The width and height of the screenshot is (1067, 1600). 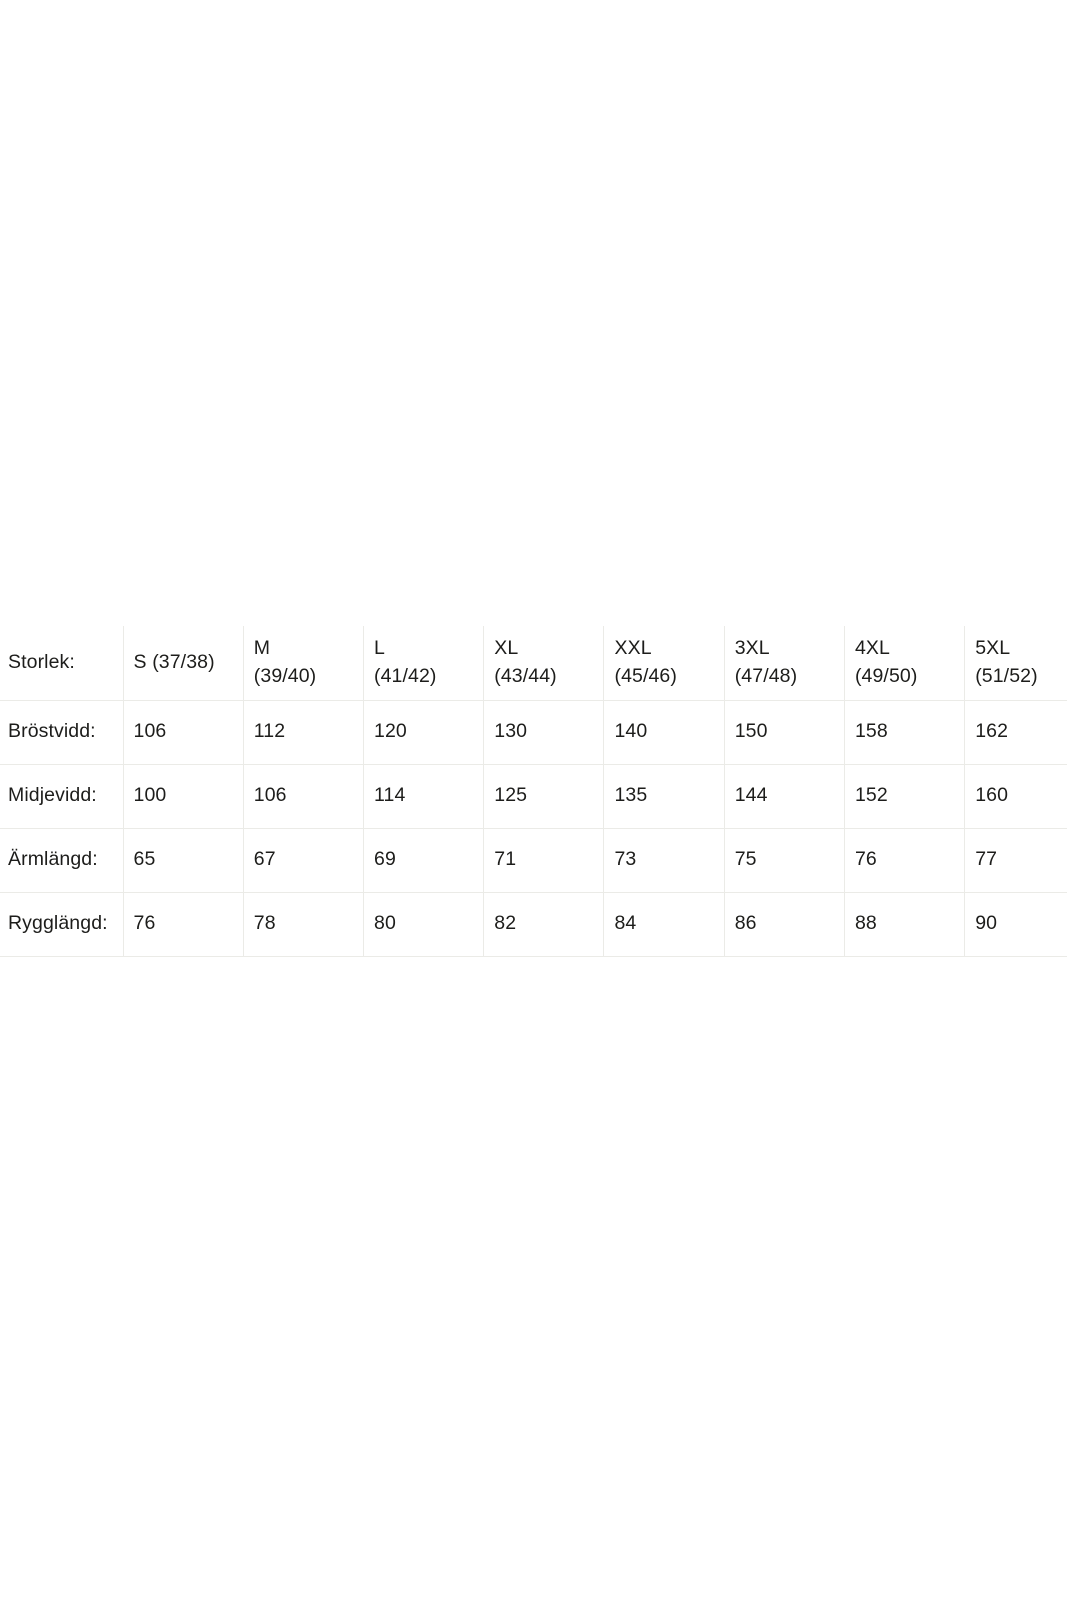 What do you see at coordinates (904, 796) in the screenshot?
I see `cell-midjevidd-6: 152` at bounding box center [904, 796].